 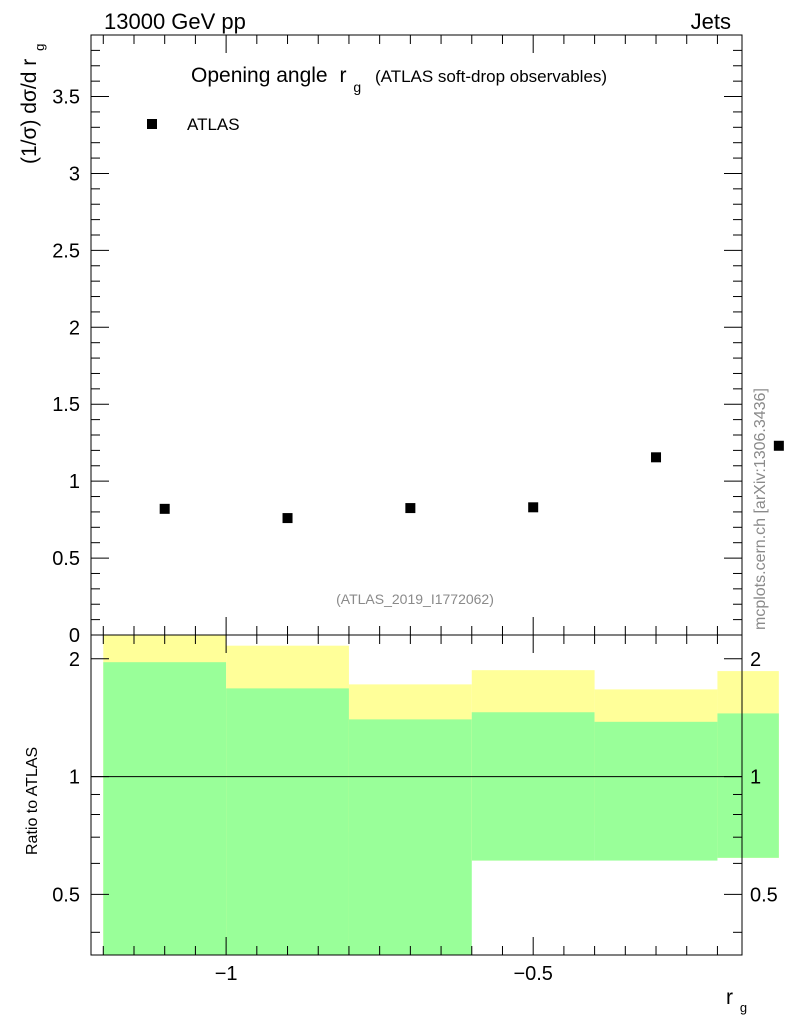 What do you see at coordinates (74, 778) in the screenshot?
I see `ratio-y-tick-label: 1` at bounding box center [74, 778].